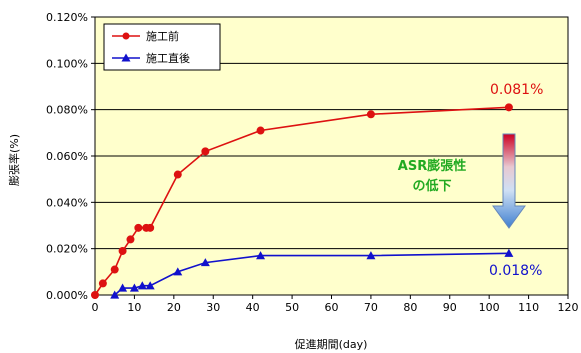  Describe the element at coordinates (67, 17) in the screenshot. I see `y-tick-label: 0.120%` at that location.